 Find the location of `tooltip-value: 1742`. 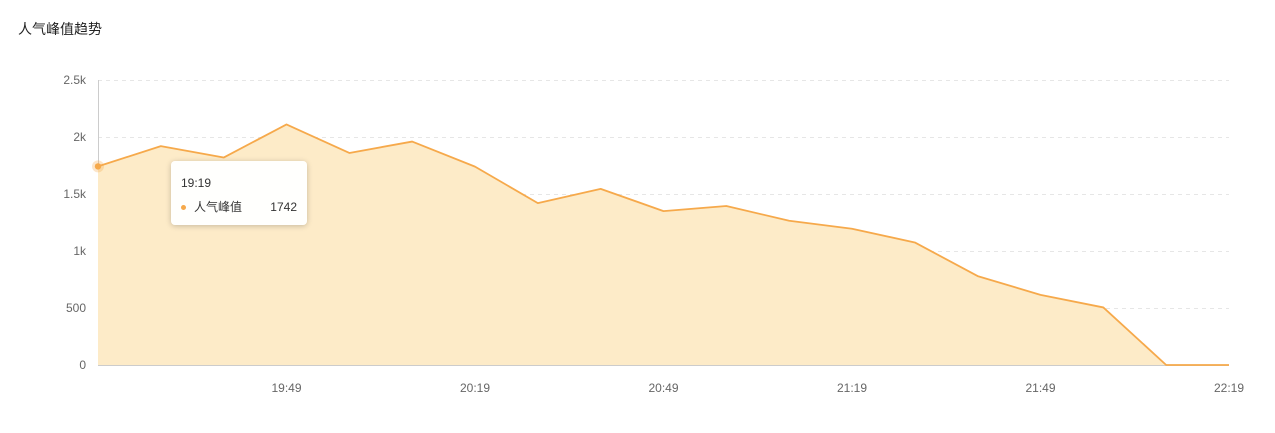

tooltip-value: 1742 is located at coordinates (283, 207).